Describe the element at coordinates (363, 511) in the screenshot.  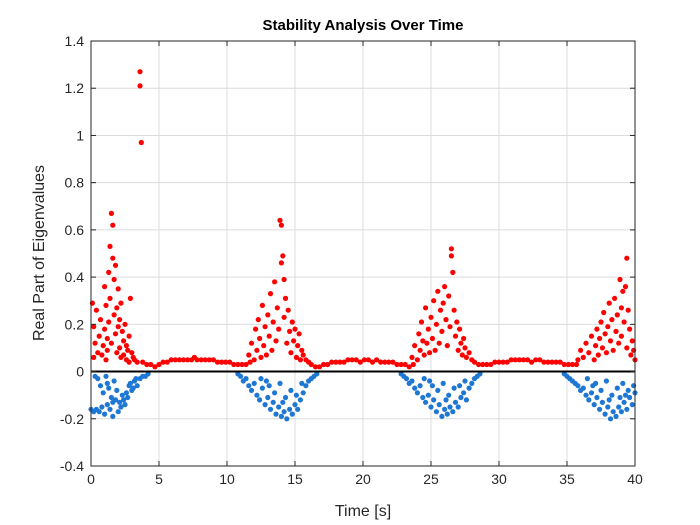
I see `x-axis-label: Time [s]` at that location.